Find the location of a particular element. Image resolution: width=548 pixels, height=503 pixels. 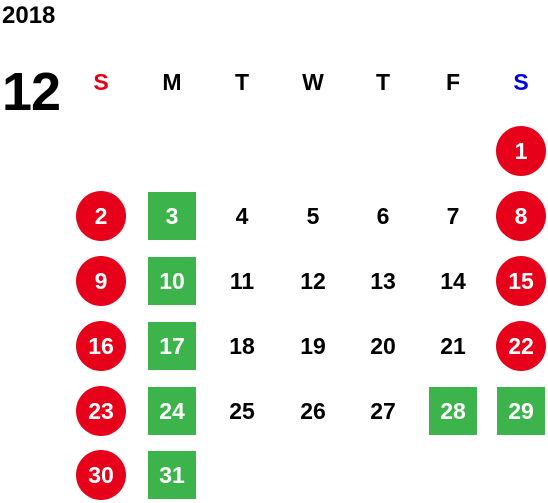

weekday-header-0: S is located at coordinates (101, 82).